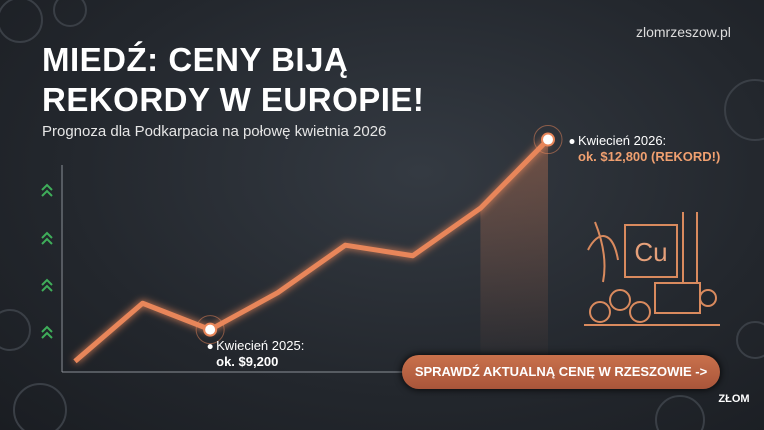 This screenshot has height=430, width=764. Describe the element at coordinates (47, 261) in the screenshot. I see `chevrons` at that location.